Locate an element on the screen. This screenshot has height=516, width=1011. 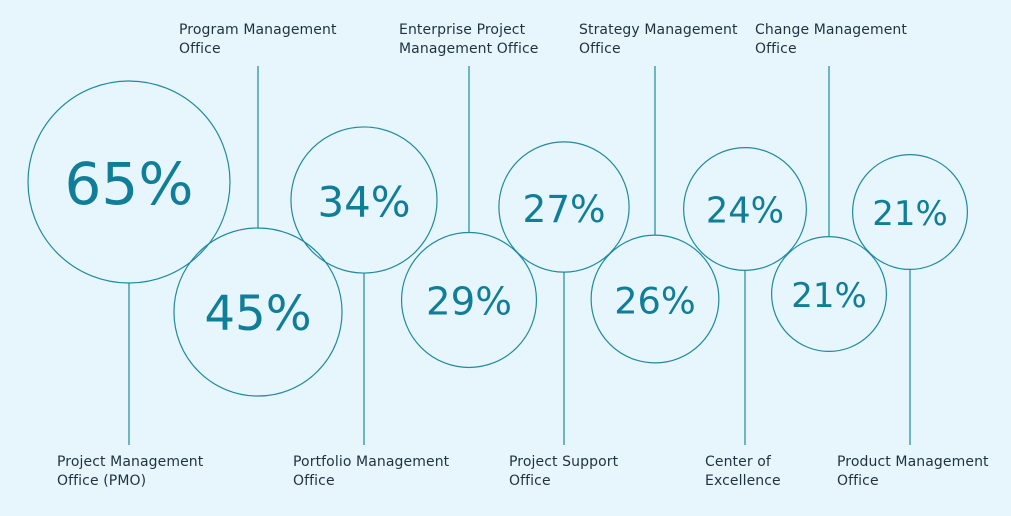
category-label-line: Project Support is located at coordinates (564, 462).